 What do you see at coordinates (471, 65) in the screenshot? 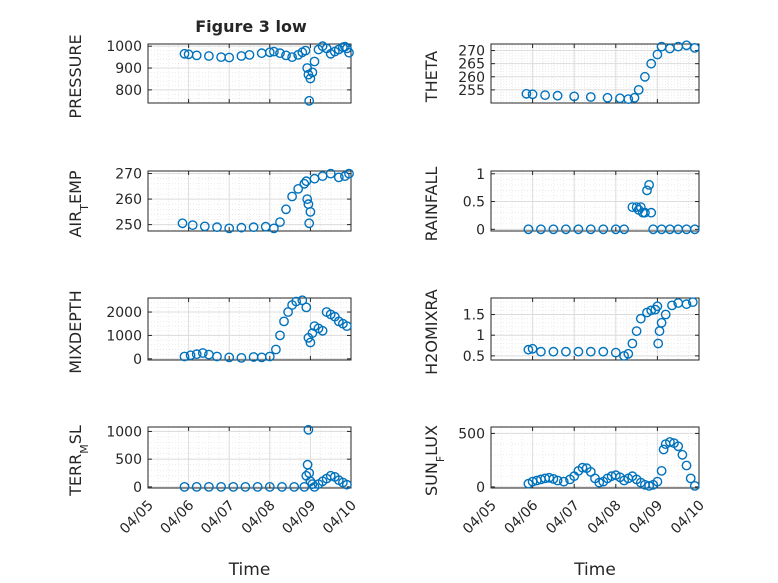
I see `y-tick-label: 265` at bounding box center [471, 65].